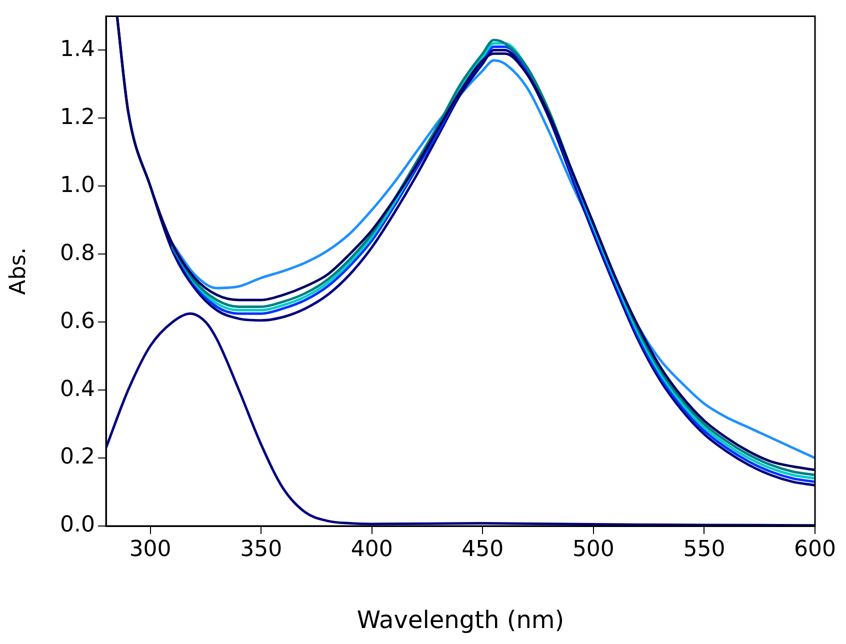  Describe the element at coordinates (77, 525) in the screenshot. I see `y-tick-label: 0.0` at that location.